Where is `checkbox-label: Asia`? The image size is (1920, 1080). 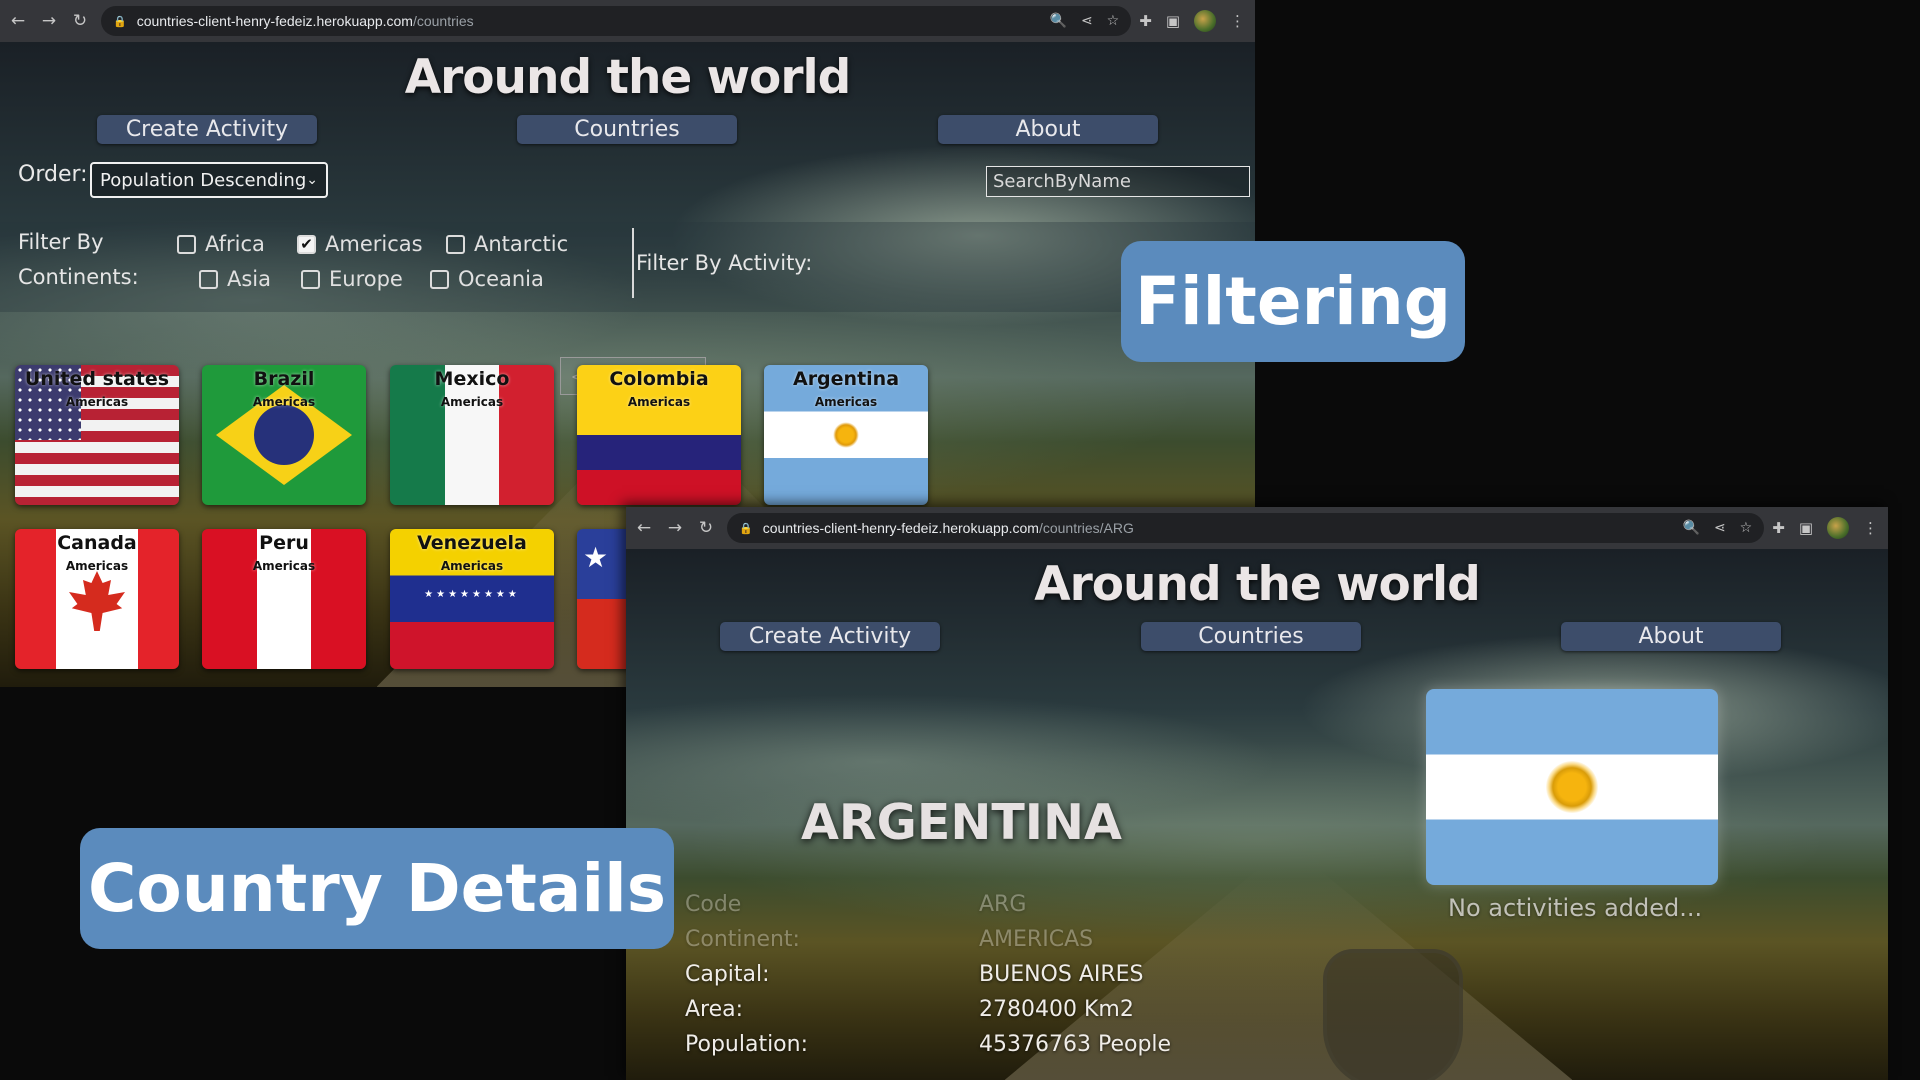
checkbox-label: Asia is located at coordinates (249, 279).